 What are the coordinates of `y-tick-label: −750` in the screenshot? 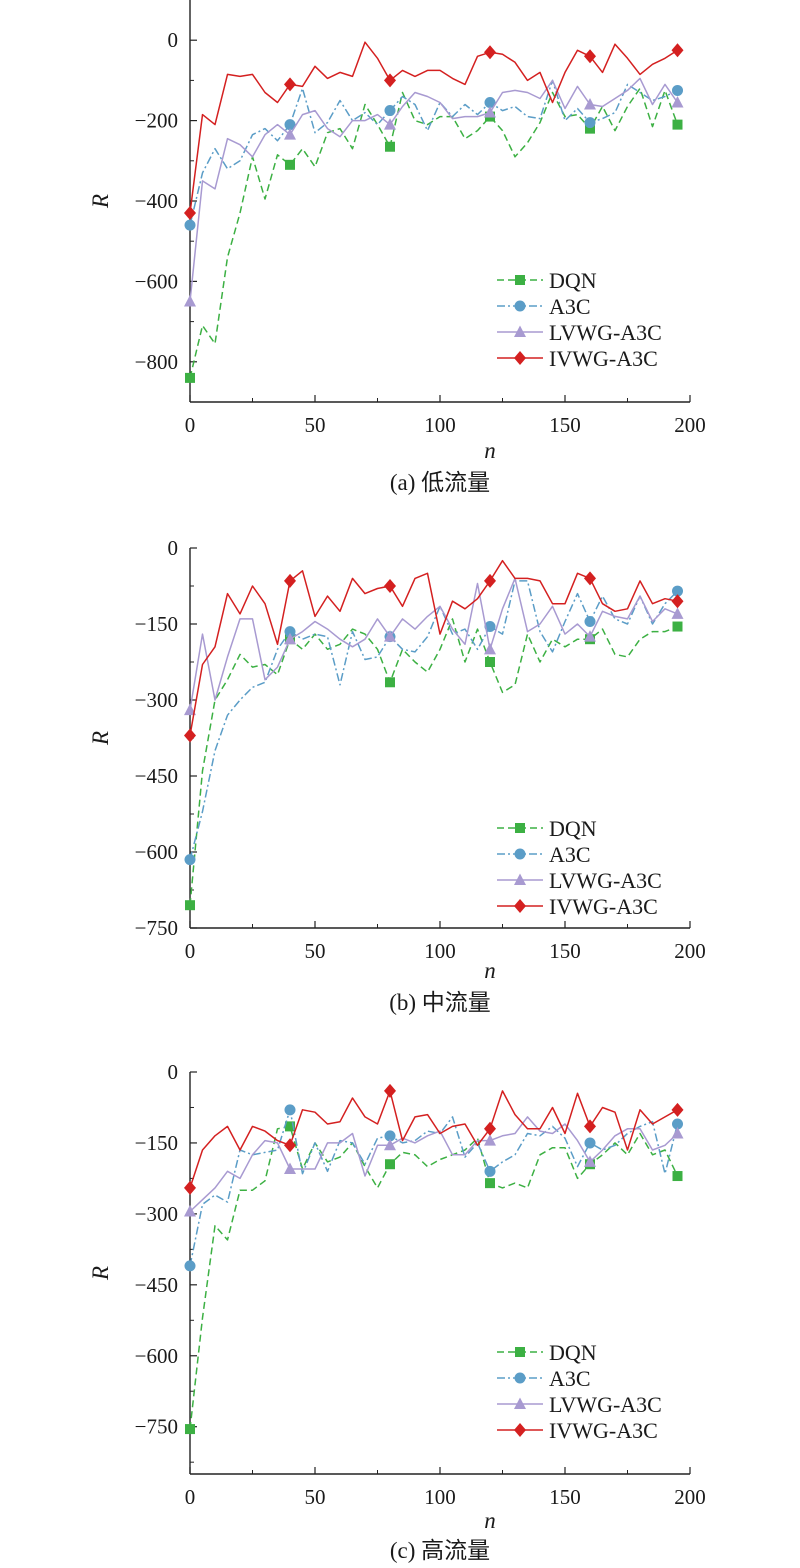 It's located at (156, 928).